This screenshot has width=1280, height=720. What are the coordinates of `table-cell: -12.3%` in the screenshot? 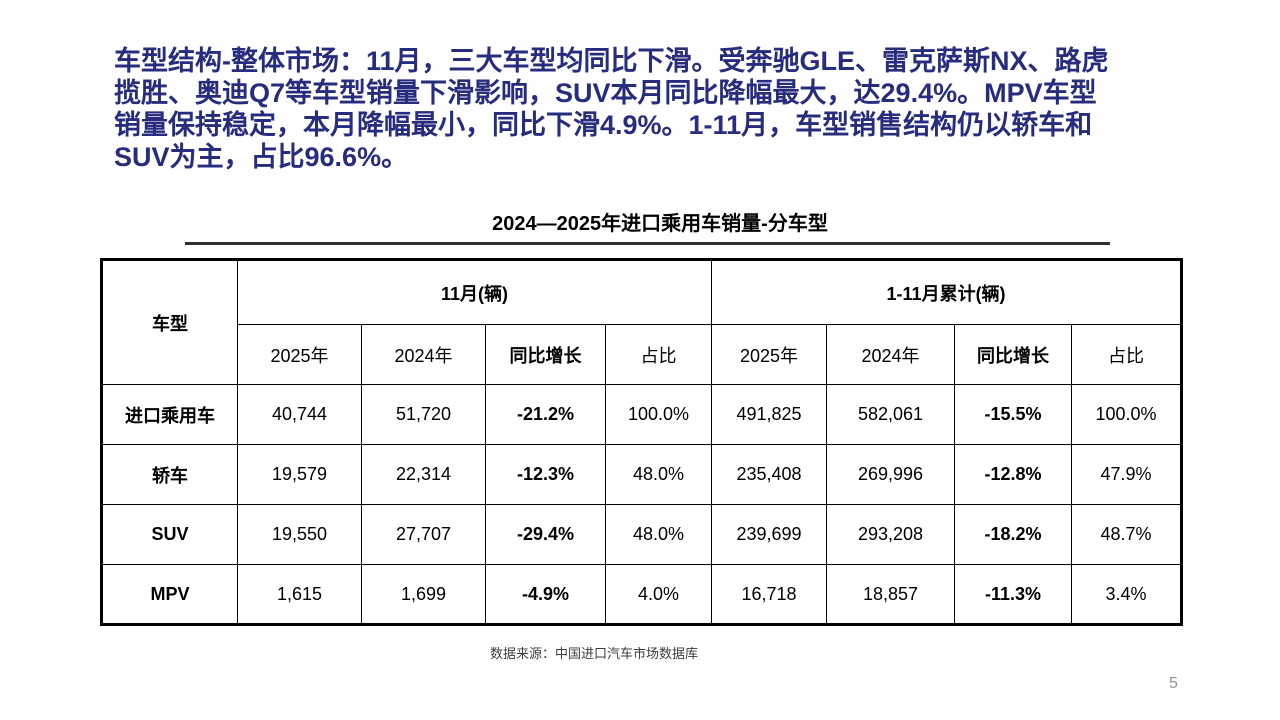 It's located at (545, 474).